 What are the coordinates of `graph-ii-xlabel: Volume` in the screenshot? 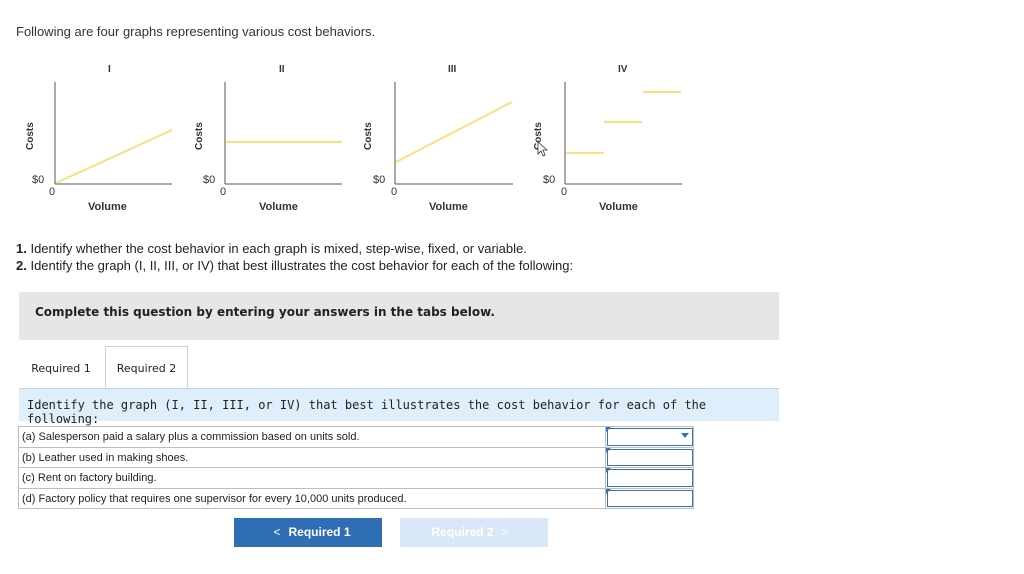 It's located at (278, 207).